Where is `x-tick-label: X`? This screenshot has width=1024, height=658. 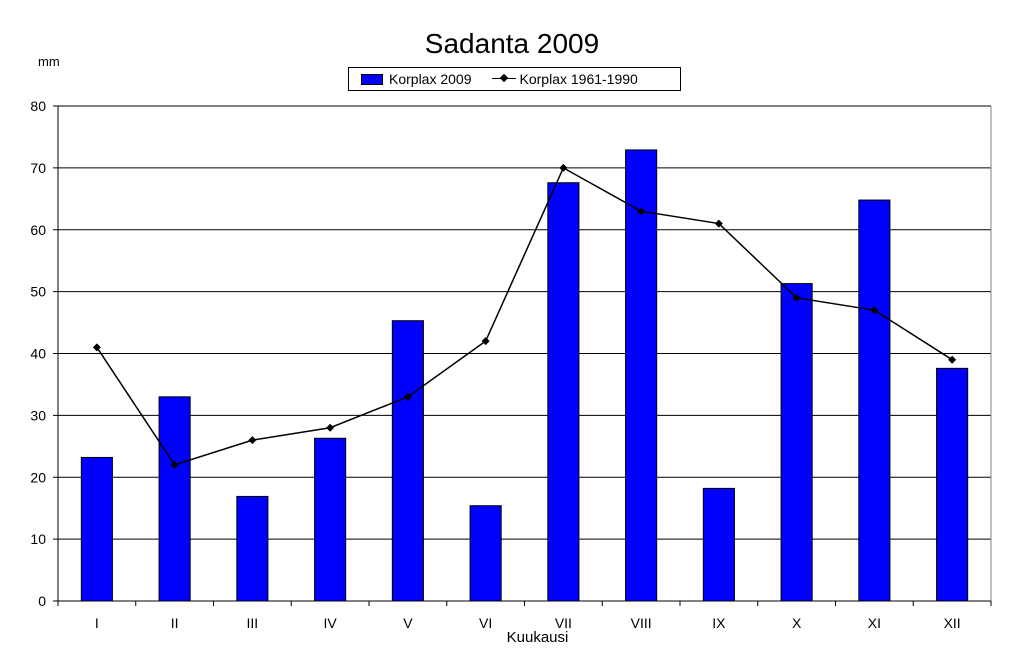
x-tick-label: X is located at coordinates (797, 623).